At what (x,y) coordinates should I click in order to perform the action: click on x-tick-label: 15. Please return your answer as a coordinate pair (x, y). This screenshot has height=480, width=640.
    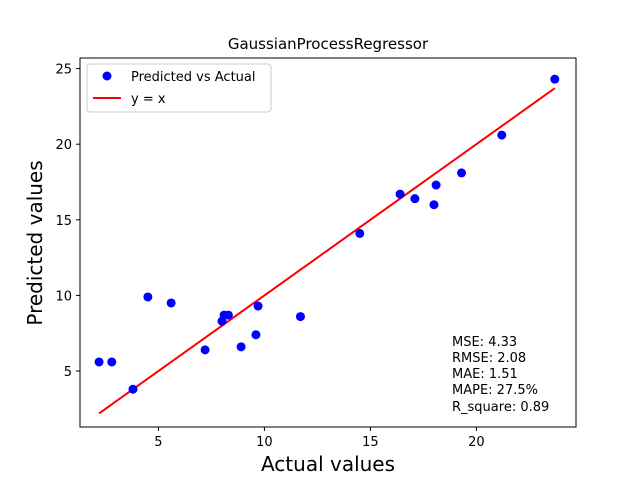
    Looking at the image, I should click on (370, 442).